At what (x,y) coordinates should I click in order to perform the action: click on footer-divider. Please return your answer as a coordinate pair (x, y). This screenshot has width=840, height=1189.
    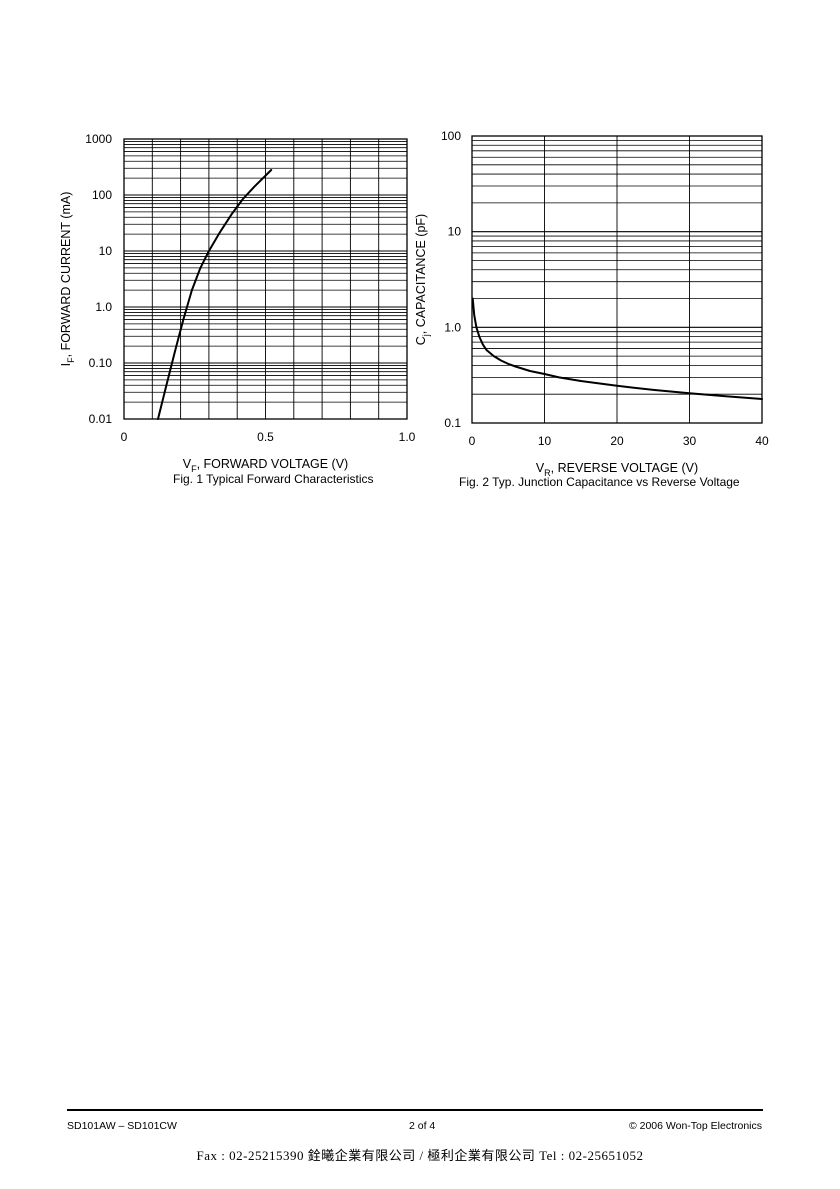
    Looking at the image, I should click on (415, 1110).